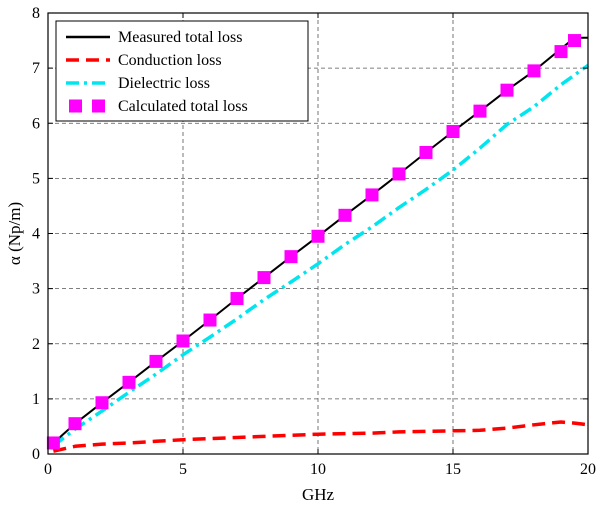 This screenshot has height=506, width=600. I want to click on y-tick-label: 5, so click(36, 178).